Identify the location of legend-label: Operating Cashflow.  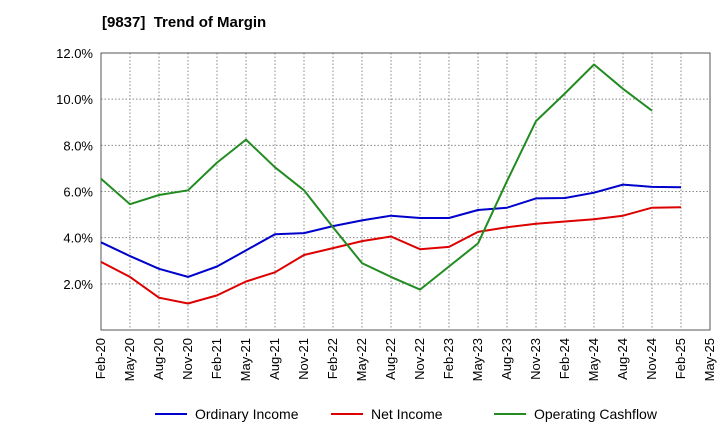
(596, 414).